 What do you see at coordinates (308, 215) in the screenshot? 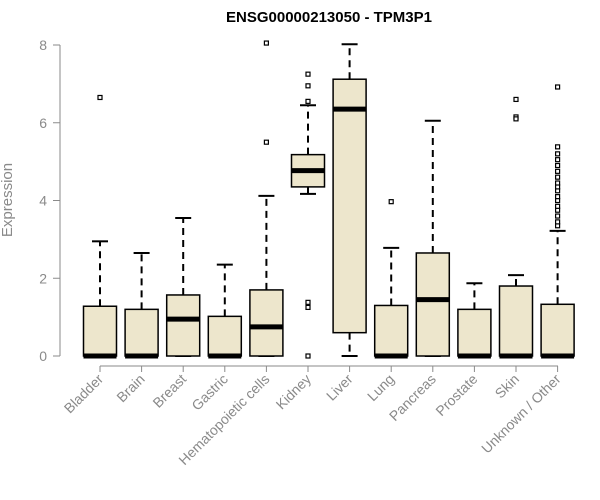
I see `box-kidney` at bounding box center [308, 215].